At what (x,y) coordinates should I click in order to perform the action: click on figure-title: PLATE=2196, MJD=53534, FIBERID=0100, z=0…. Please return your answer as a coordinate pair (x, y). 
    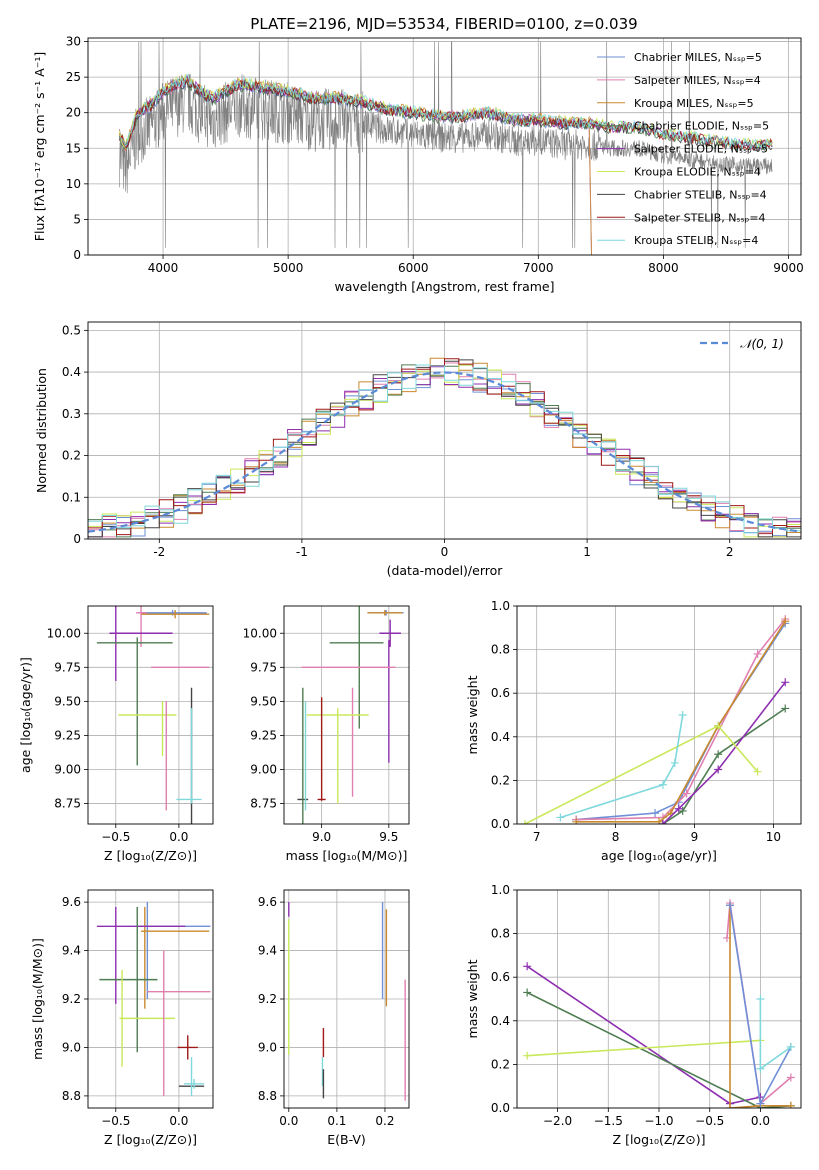
    Looking at the image, I should click on (443, 24).